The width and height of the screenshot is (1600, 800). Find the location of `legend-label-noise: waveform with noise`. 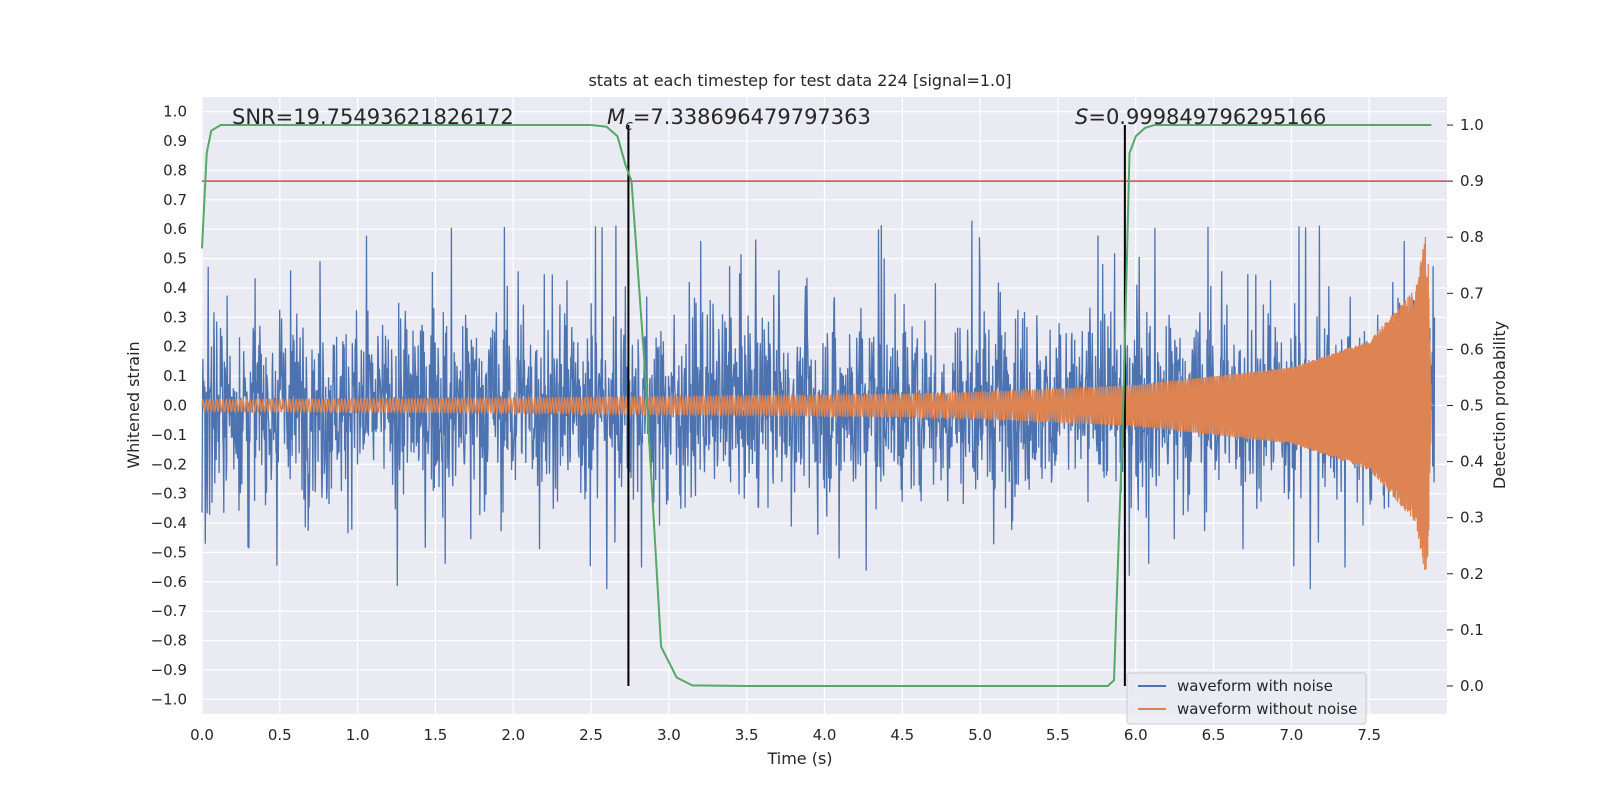

legend-label-noise: waveform with noise is located at coordinates (1255, 686).